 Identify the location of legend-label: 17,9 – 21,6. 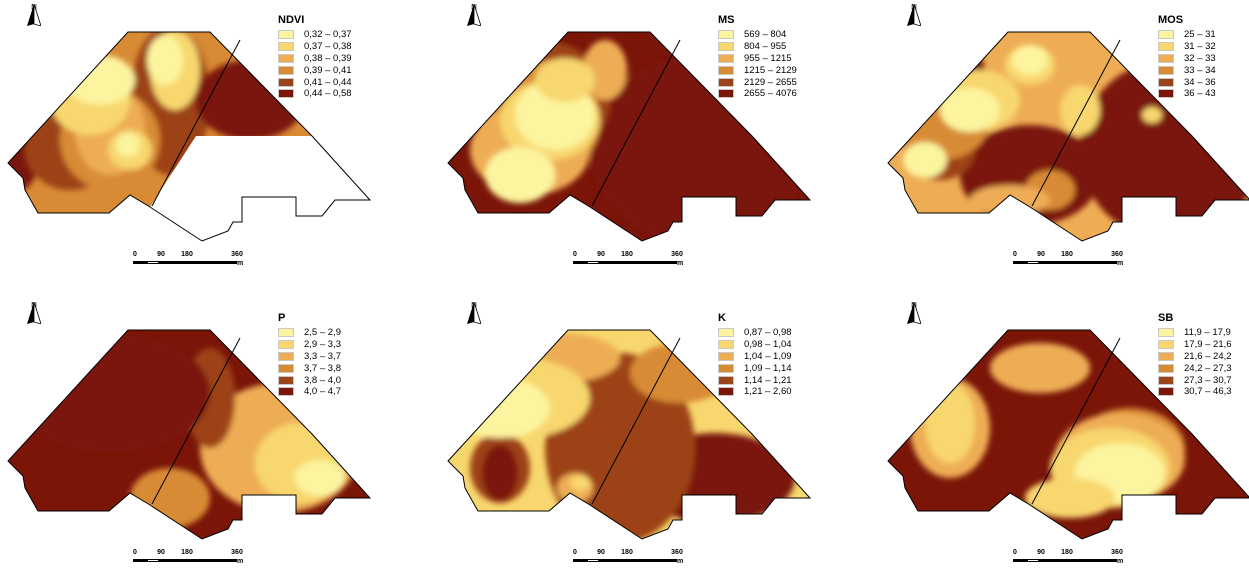
(1208, 345).